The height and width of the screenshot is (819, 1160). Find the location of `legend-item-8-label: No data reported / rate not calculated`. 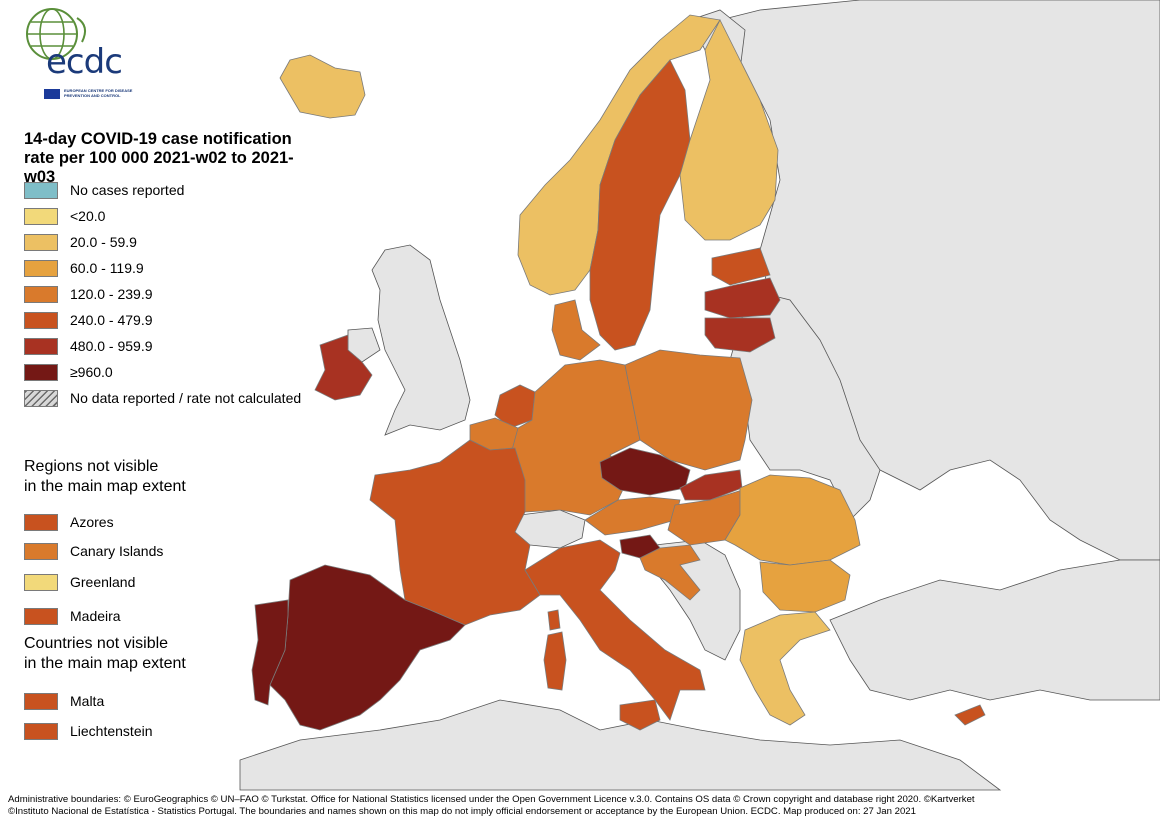

legend-item-8-label: No data reported / rate not calculated is located at coordinates (186, 398).